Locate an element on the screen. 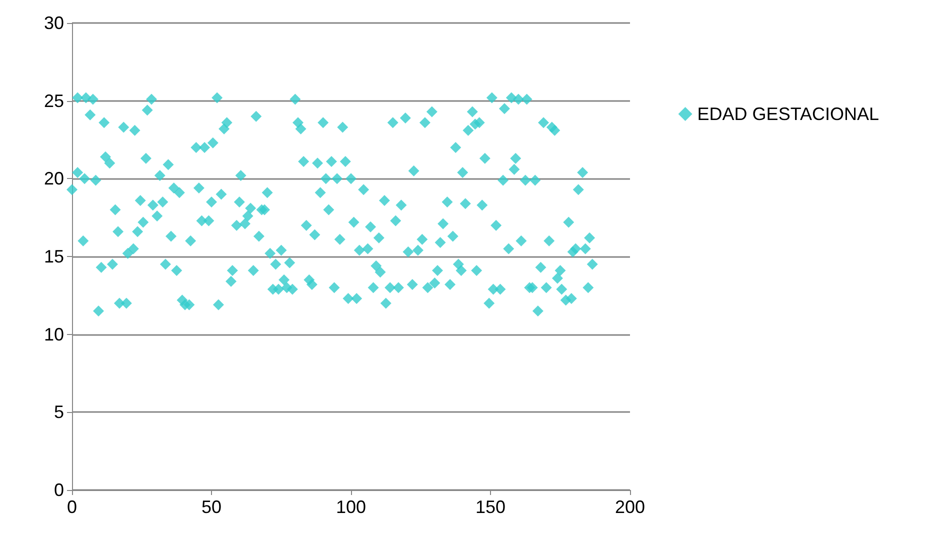  x-tick-label: 0 is located at coordinates (72, 507).